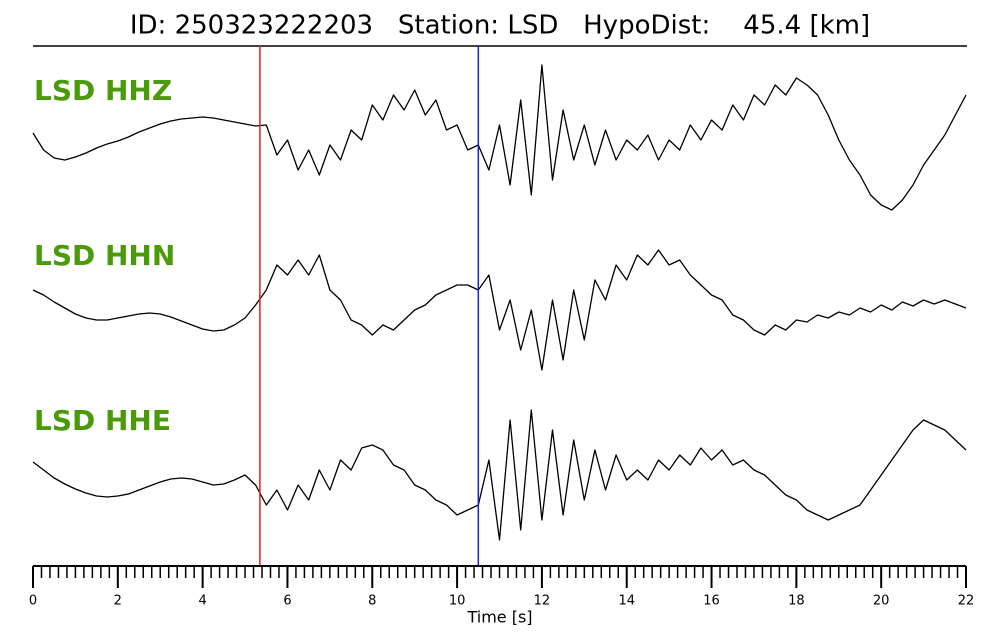  What do you see at coordinates (102, 420) in the screenshot?
I see `trace-label: LSD HHE` at bounding box center [102, 420].